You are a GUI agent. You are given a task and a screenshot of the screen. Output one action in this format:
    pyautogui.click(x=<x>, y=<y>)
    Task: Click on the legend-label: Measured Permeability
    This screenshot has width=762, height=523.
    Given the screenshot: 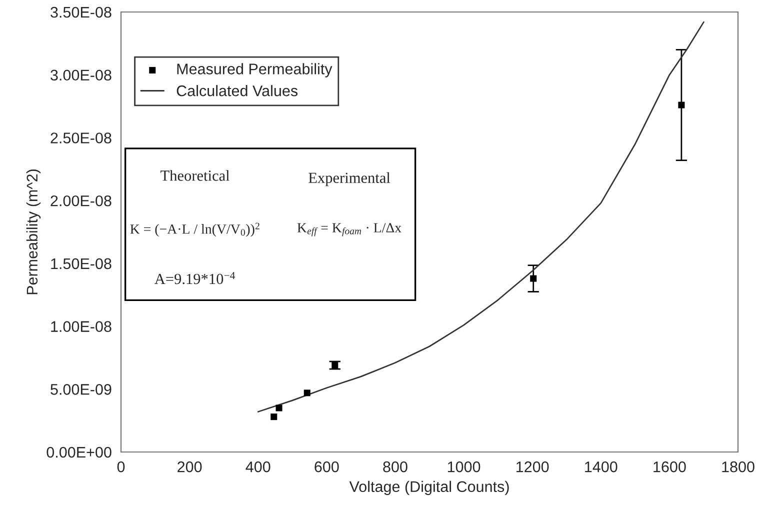 What is the action you would take?
    pyautogui.click(x=254, y=70)
    